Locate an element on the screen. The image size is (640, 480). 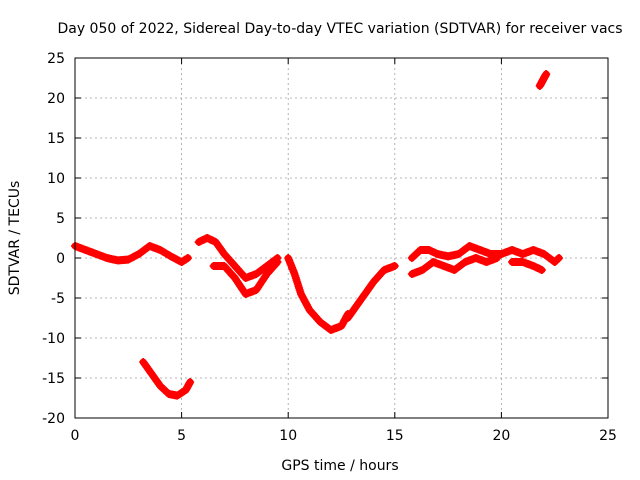
x-tick-label: 0 is located at coordinates (75, 436).